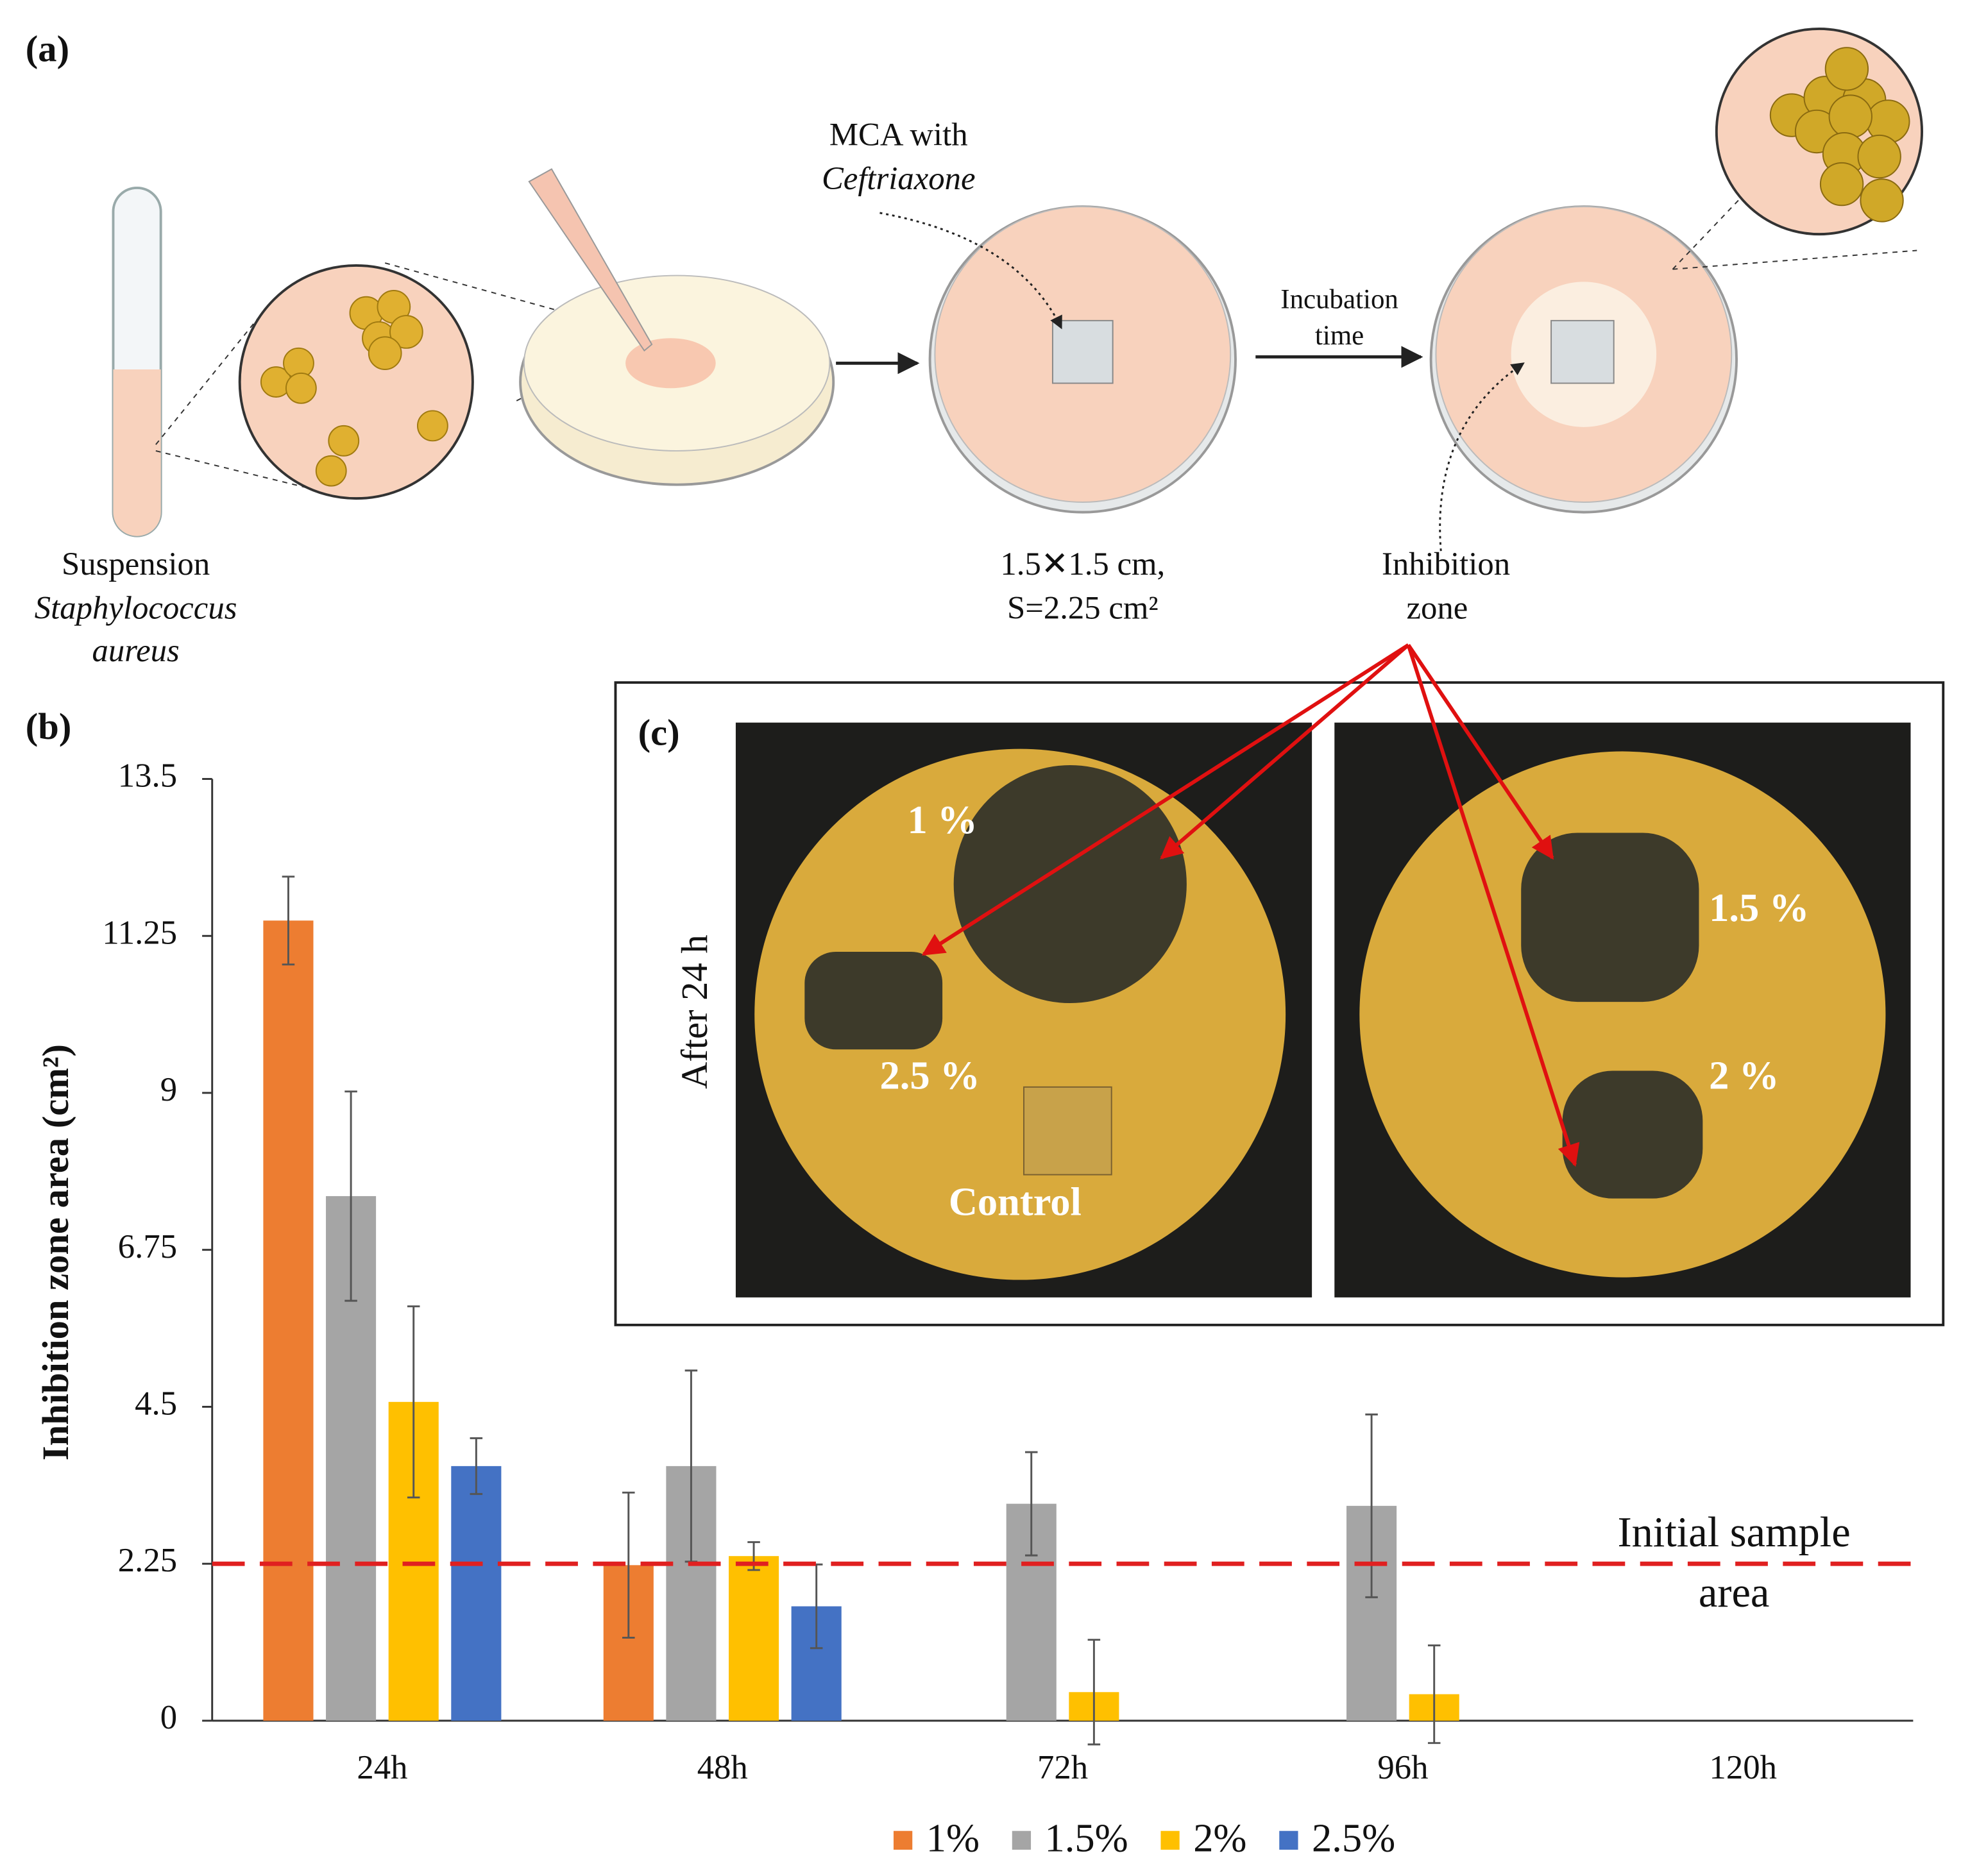  What do you see at coordinates (168, 1717) in the screenshot?
I see `y-tick-label: 0` at bounding box center [168, 1717].